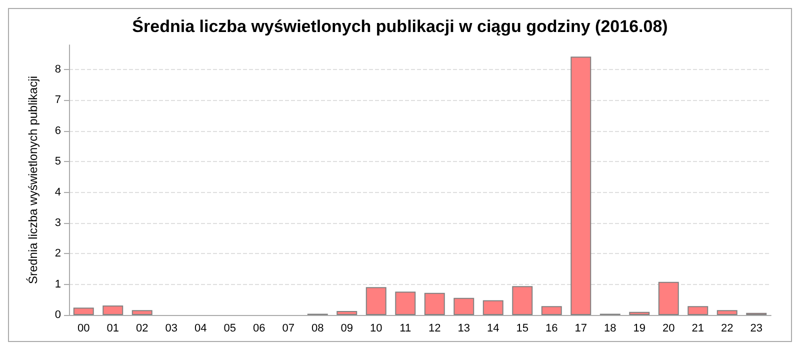  What do you see at coordinates (57, 315) in the screenshot?
I see `y-tick-label: 0` at bounding box center [57, 315].